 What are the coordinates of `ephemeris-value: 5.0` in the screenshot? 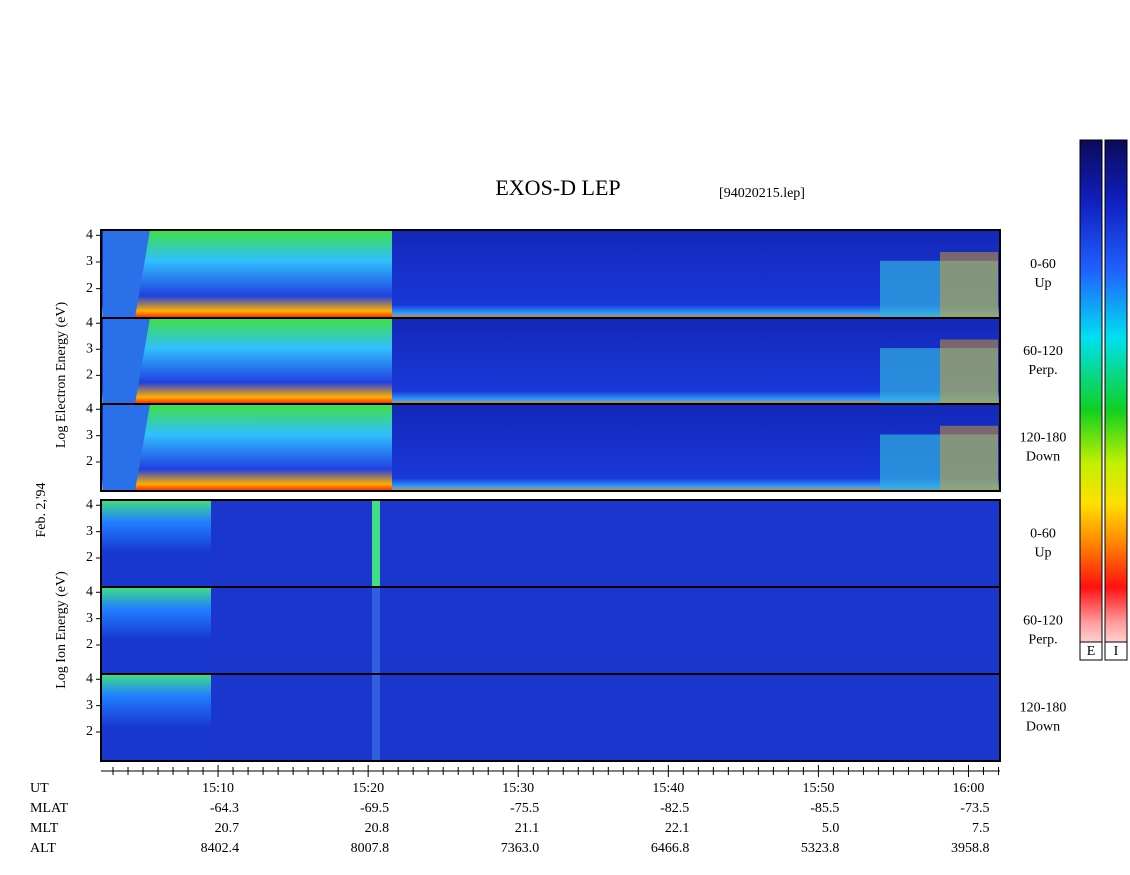 It's located at (831, 828).